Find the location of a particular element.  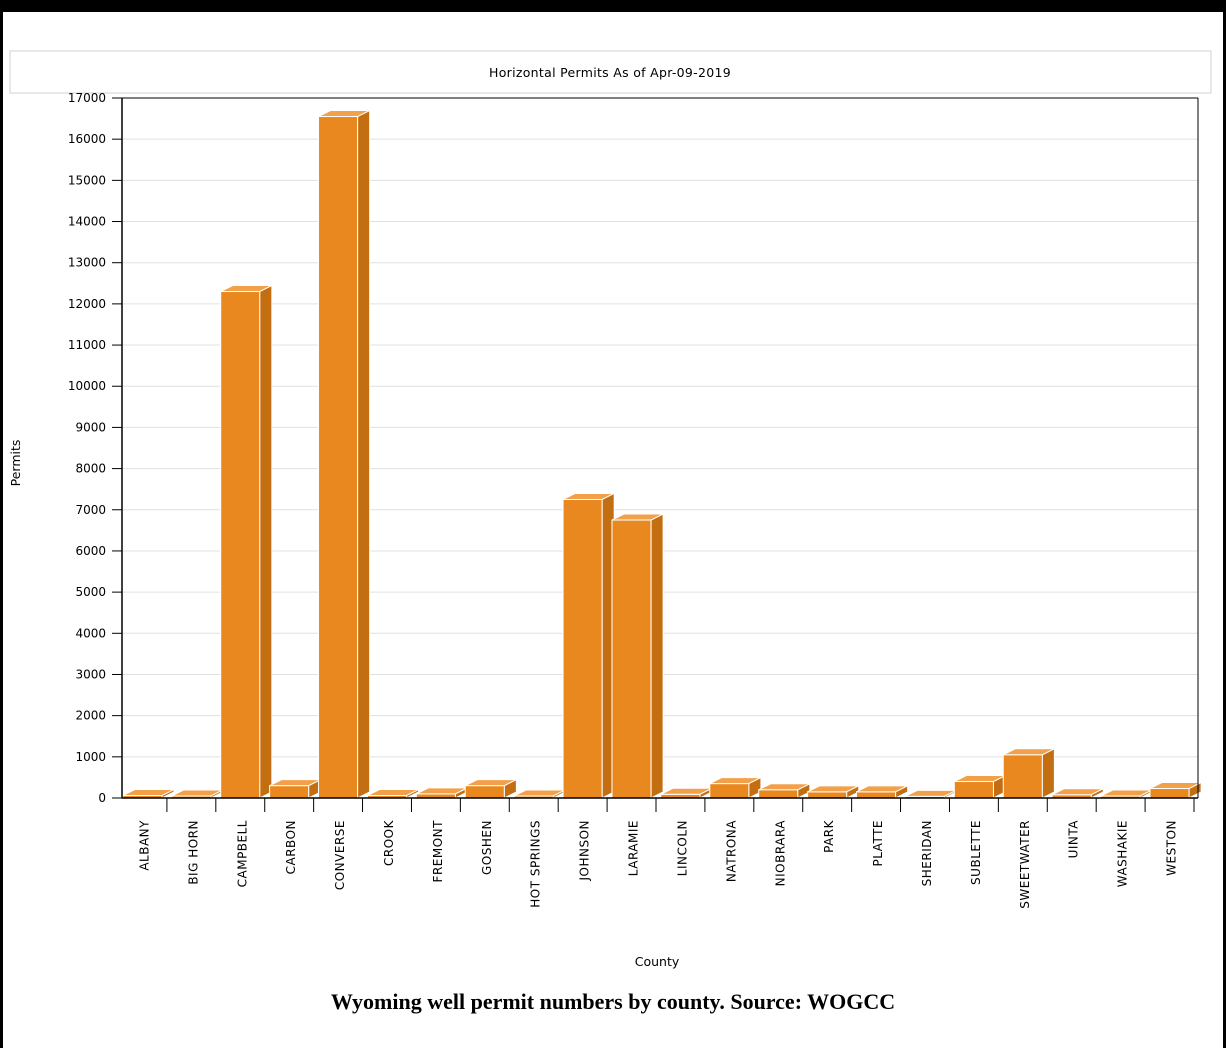

y-tick-label: 11000 is located at coordinates (87, 345).